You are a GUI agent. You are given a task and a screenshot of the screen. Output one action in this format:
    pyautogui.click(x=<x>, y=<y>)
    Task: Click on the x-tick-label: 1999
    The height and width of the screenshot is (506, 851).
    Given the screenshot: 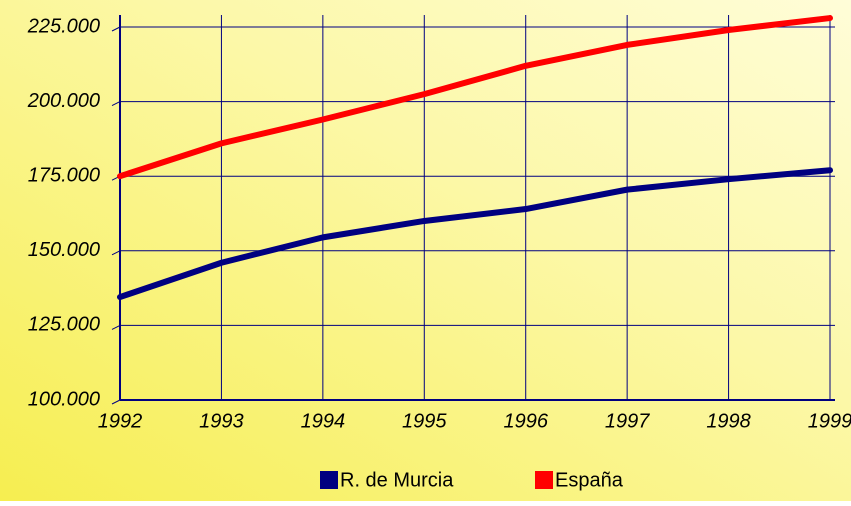 What is the action you would take?
    pyautogui.click(x=829, y=421)
    